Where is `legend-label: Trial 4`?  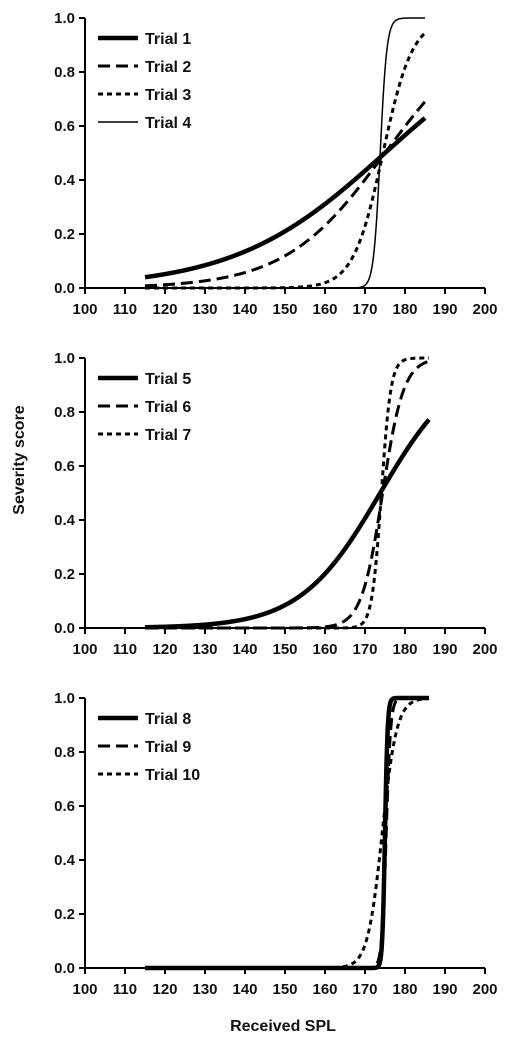 legend-label: Trial 4 is located at coordinates (168, 123).